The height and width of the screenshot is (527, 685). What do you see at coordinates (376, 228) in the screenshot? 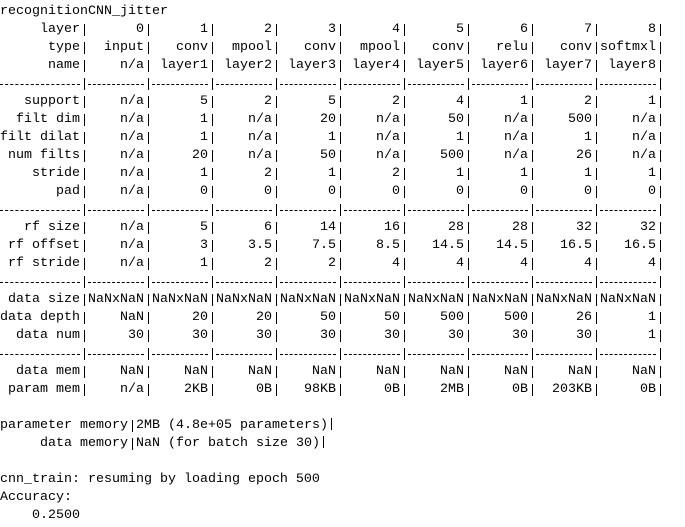
I see `cell: 16` at bounding box center [376, 228].